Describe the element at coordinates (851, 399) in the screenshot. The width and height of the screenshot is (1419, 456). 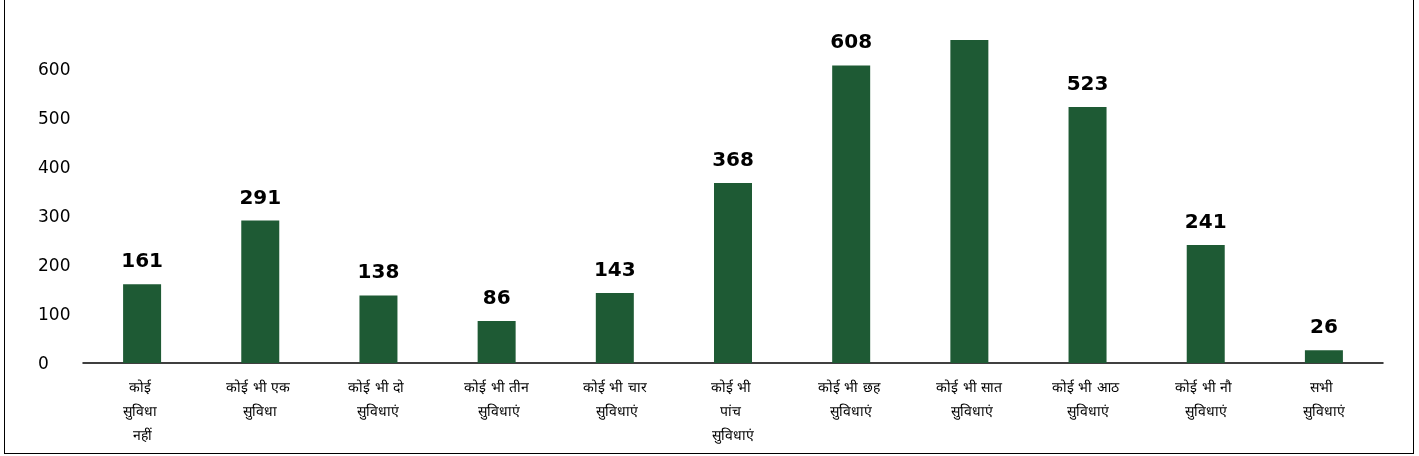
I see `x-tick-label: कोई भी छह सुविधाएं` at that location.